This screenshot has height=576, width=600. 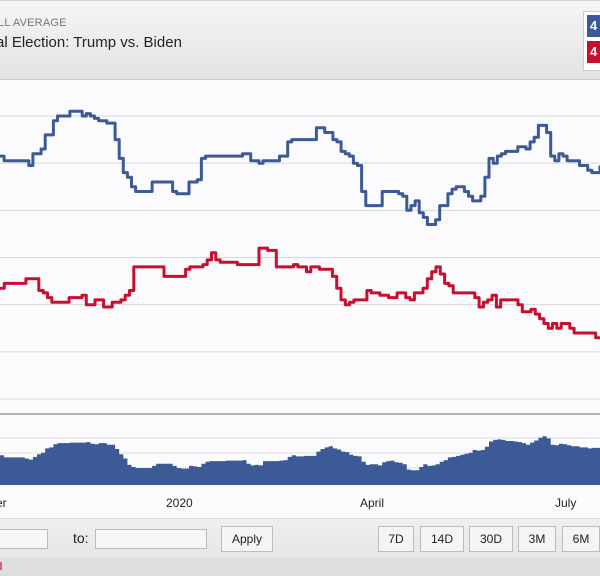 I want to click on range-3m-button: 3M, so click(x=537, y=539).